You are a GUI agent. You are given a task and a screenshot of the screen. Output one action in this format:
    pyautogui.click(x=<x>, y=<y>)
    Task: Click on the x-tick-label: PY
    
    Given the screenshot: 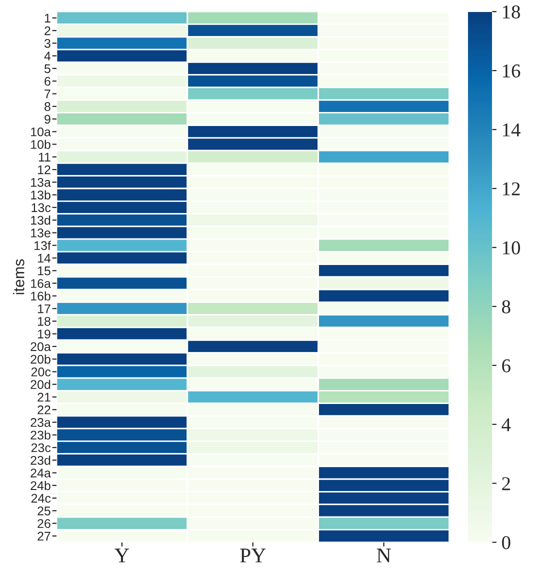 What is the action you would take?
    pyautogui.click(x=253, y=555)
    